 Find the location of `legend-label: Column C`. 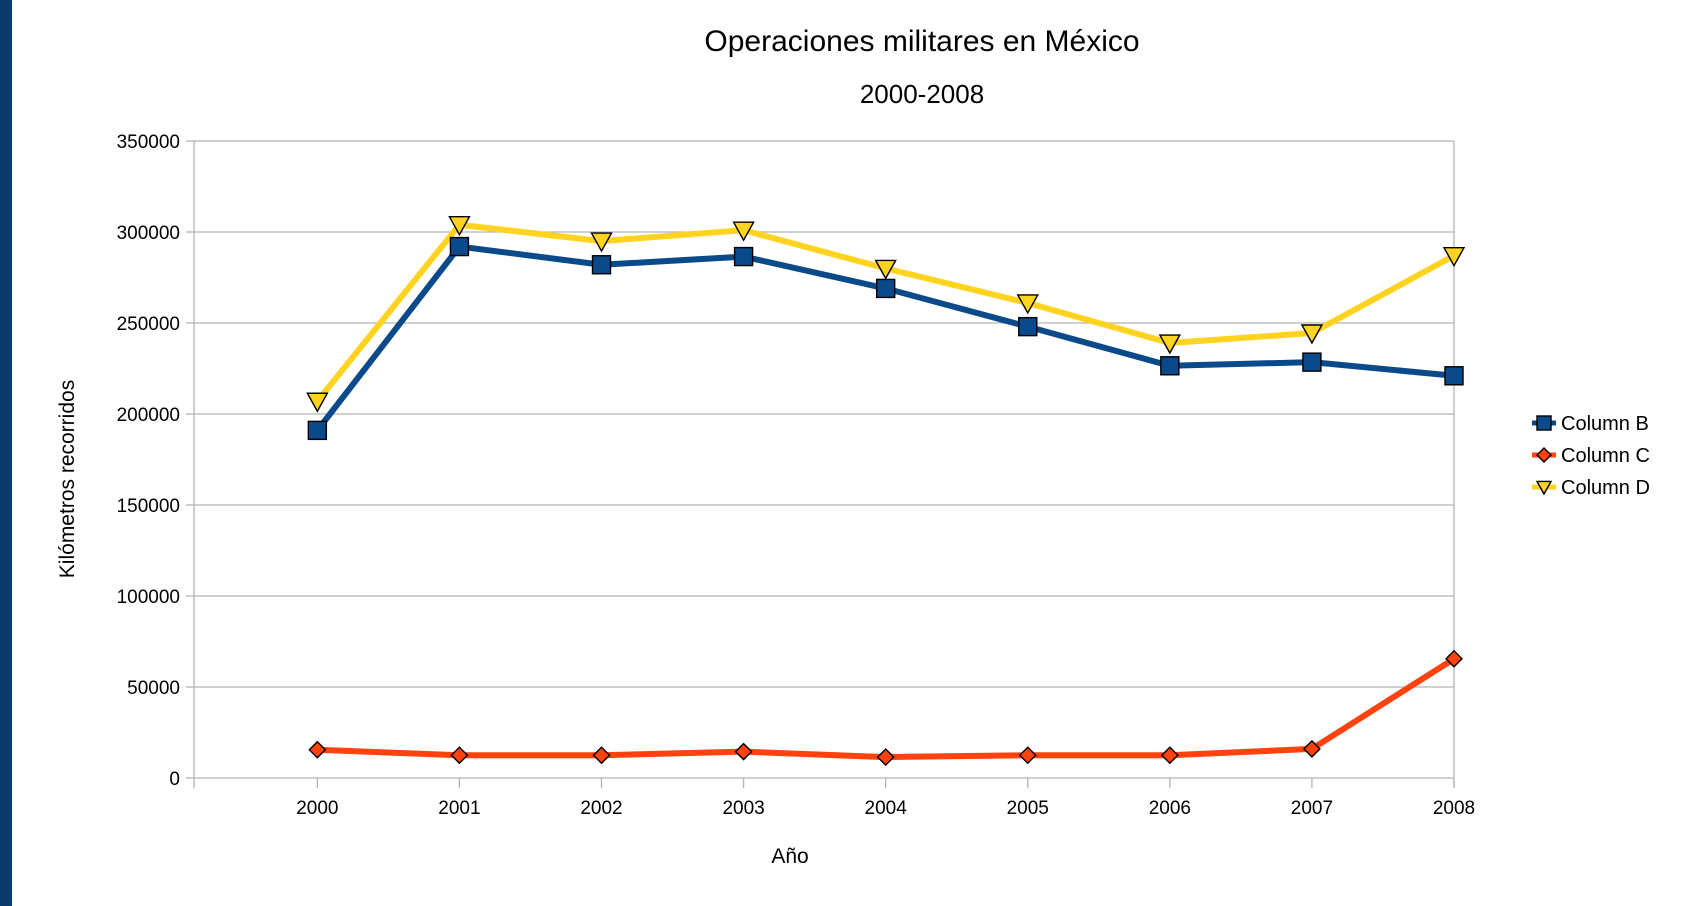

legend-label: Column C is located at coordinates (1605, 456).